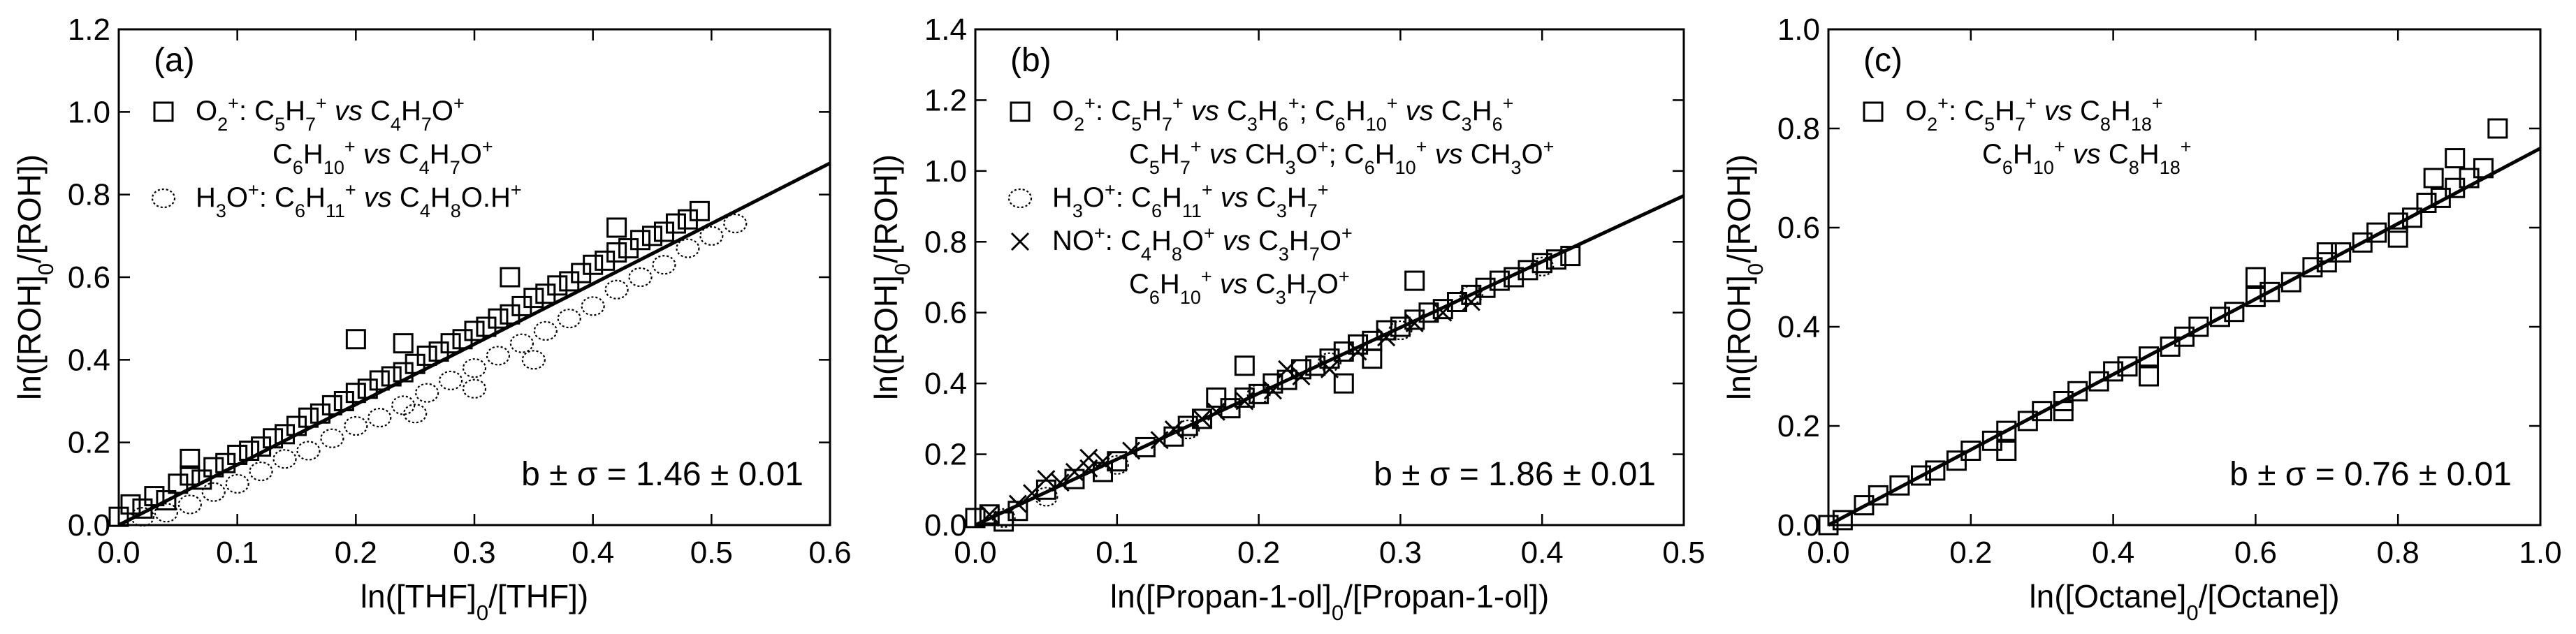 The width and height of the screenshot is (2576, 634). Describe the element at coordinates (2034, 114) in the screenshot. I see `legend-entry: O2+: C5H7+ vs C8H18+` at that location.